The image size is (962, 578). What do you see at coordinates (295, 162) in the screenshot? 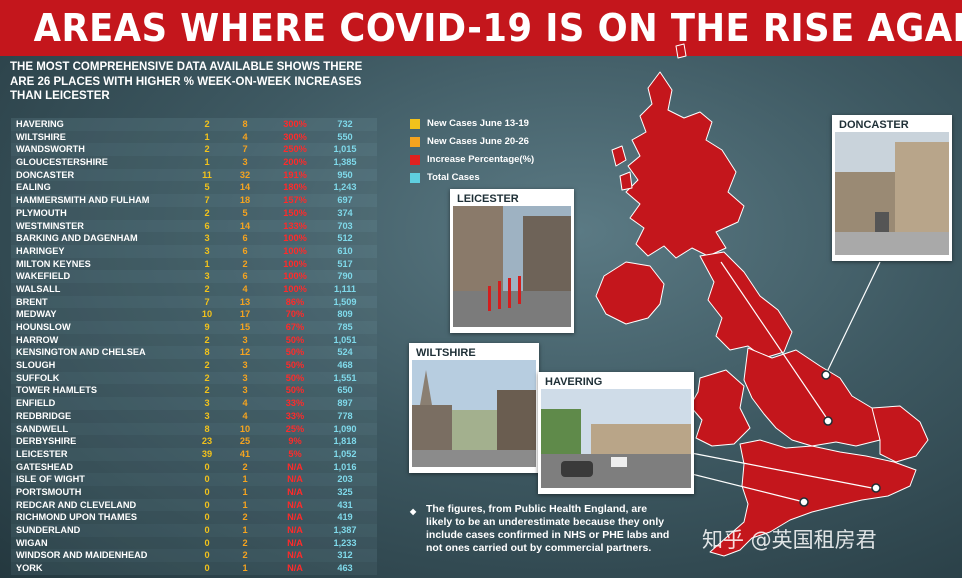
I see `increase-percentage: 200%` at bounding box center [295, 162].